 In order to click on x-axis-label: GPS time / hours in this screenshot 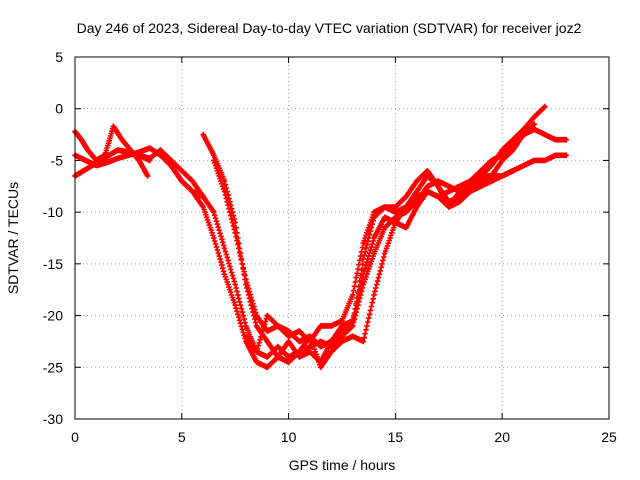, I will do `click(342, 465)`.